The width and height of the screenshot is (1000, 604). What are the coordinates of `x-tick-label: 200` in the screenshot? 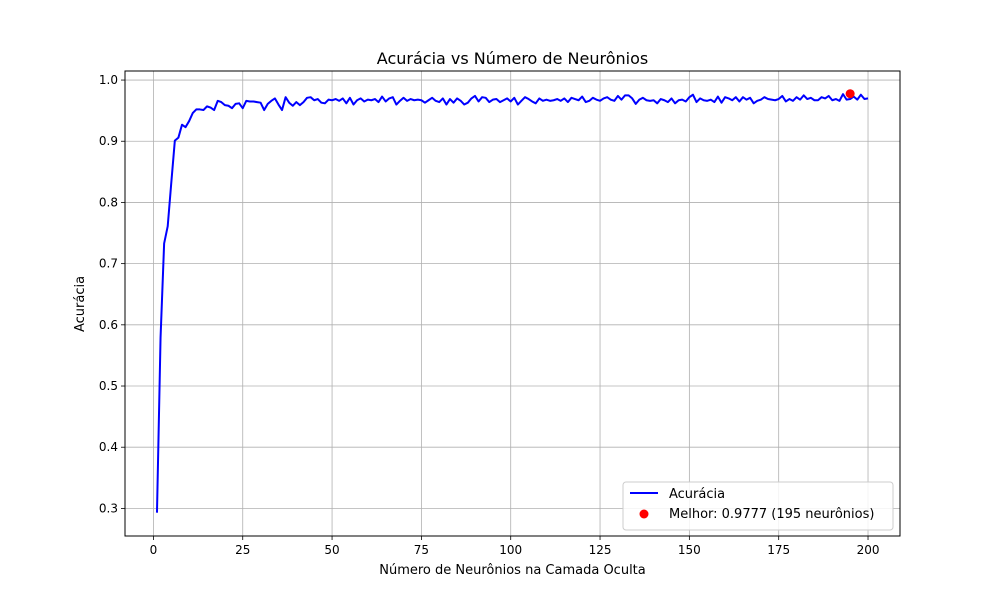 It's located at (868, 550).